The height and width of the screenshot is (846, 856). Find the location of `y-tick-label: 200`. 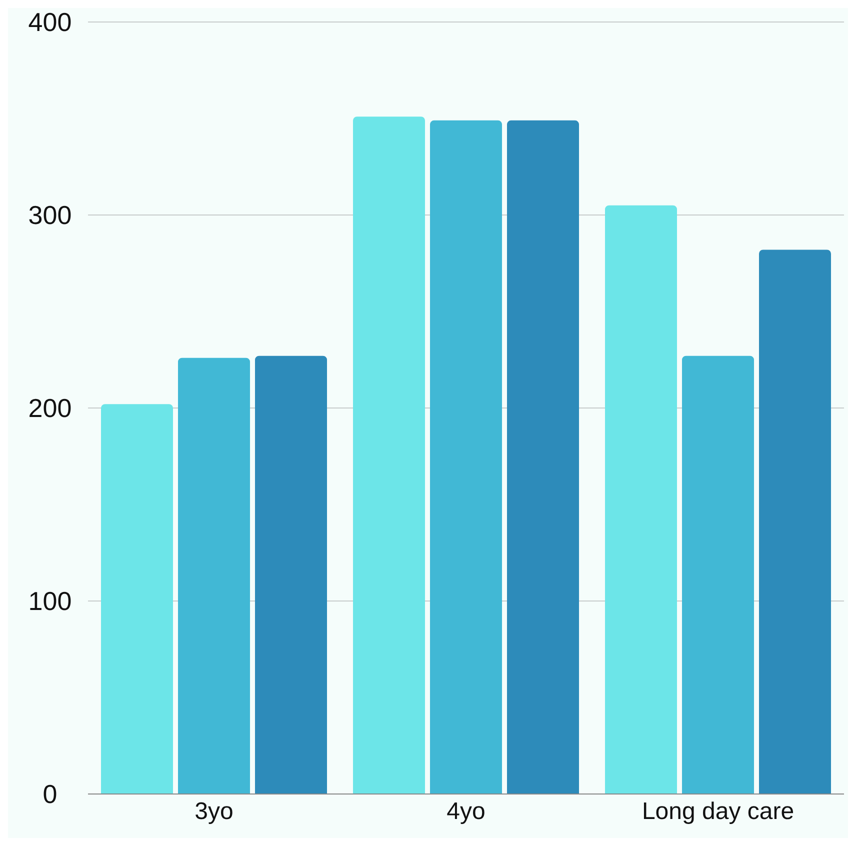

y-tick-label: 200 is located at coordinates (50, 408).